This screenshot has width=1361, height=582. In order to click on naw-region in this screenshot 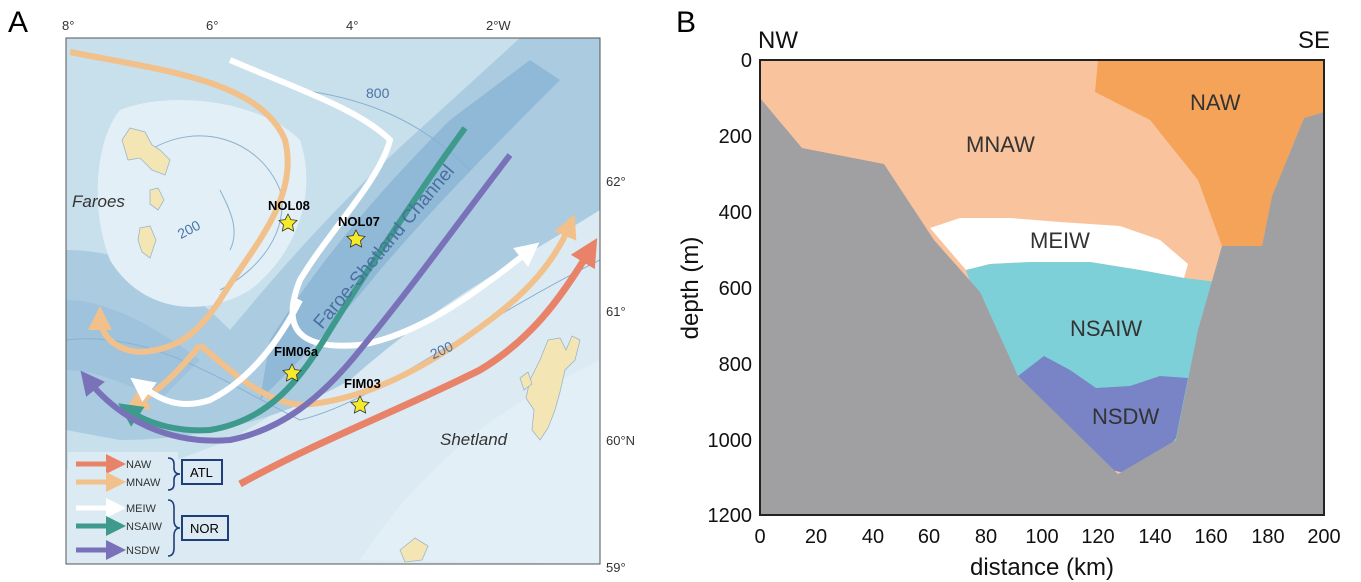, I will do `click(1209, 153)`.